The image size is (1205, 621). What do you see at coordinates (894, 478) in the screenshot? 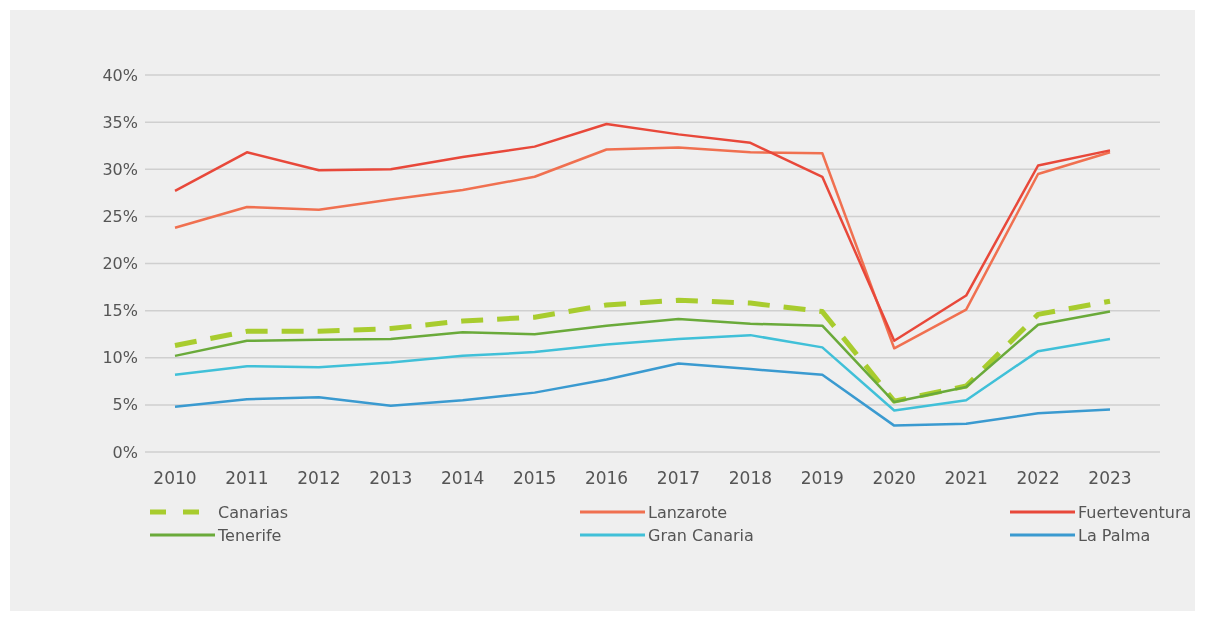
I see `x-tick-label: 2020` at bounding box center [894, 478].